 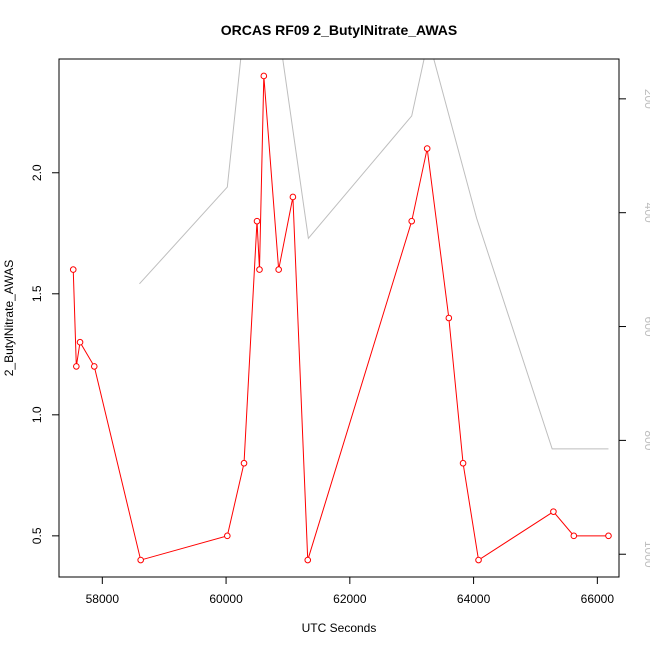 What do you see at coordinates (350, 591) in the screenshot?
I see `x-axis: 58000 60000 62000 64000 66000` at bounding box center [350, 591].